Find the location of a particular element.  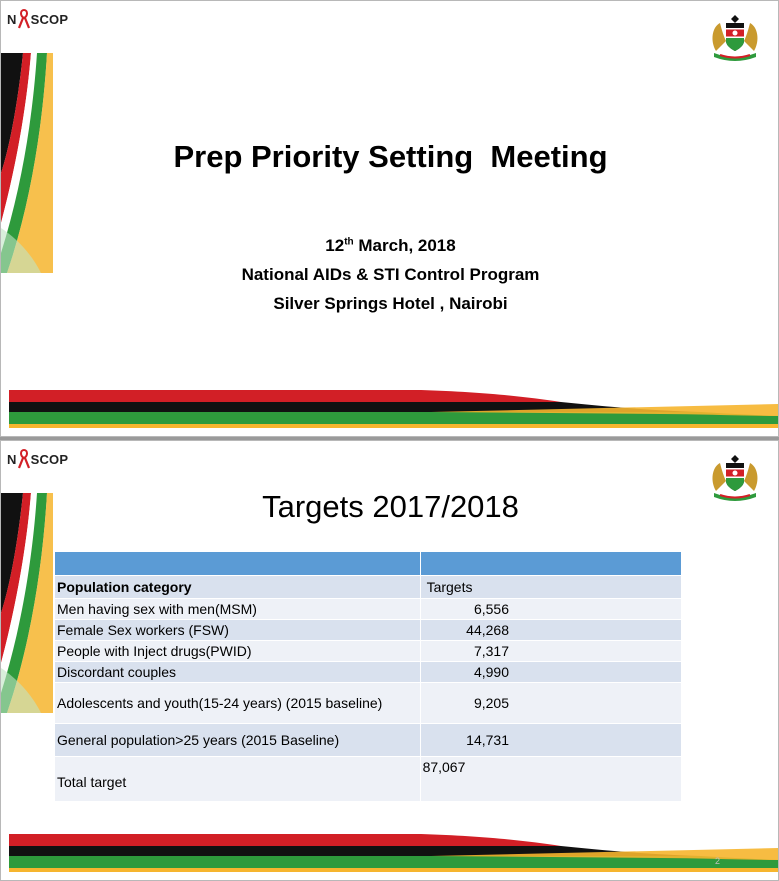

meeting-date: 12th March, 2018 is located at coordinates (389, 246).